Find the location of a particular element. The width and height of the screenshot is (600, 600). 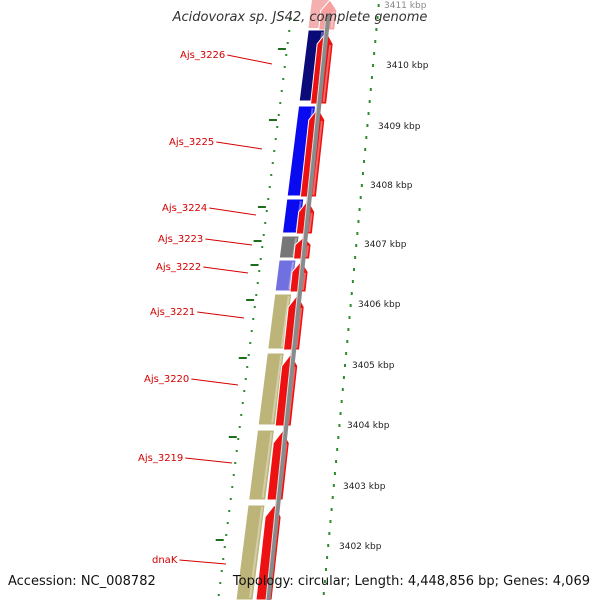

gene-label-ajs_3226: Ajs_3226 is located at coordinates (202, 55).